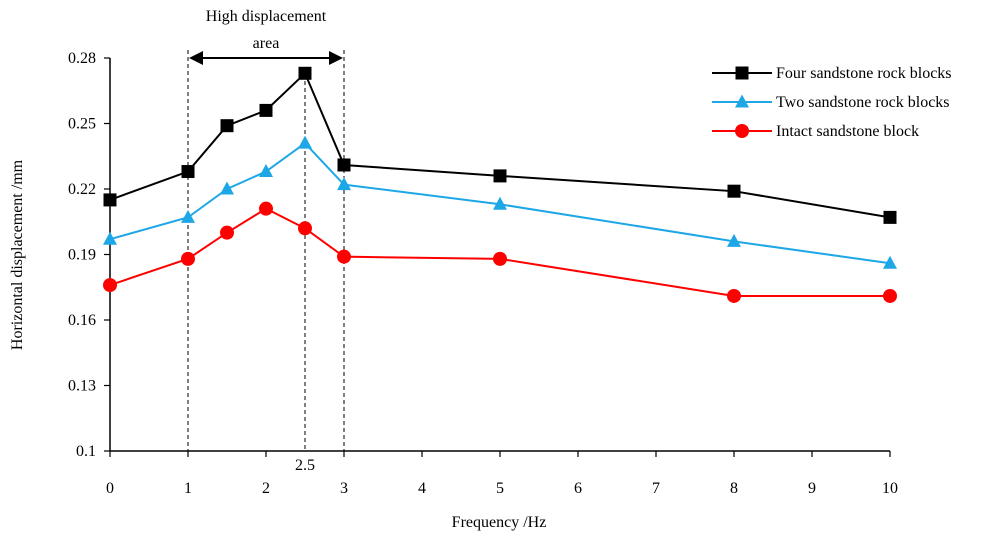  What do you see at coordinates (196, 58) in the screenshot?
I see `arrow-head-left` at bounding box center [196, 58].